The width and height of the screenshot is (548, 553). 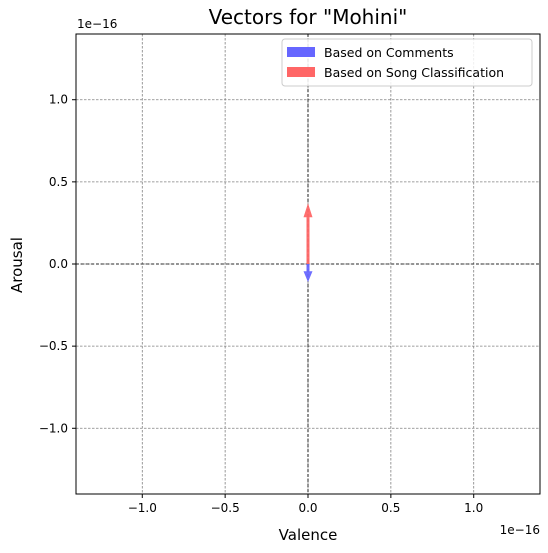 I want to click on x-offset-label: 1e−16, so click(x=520, y=530).